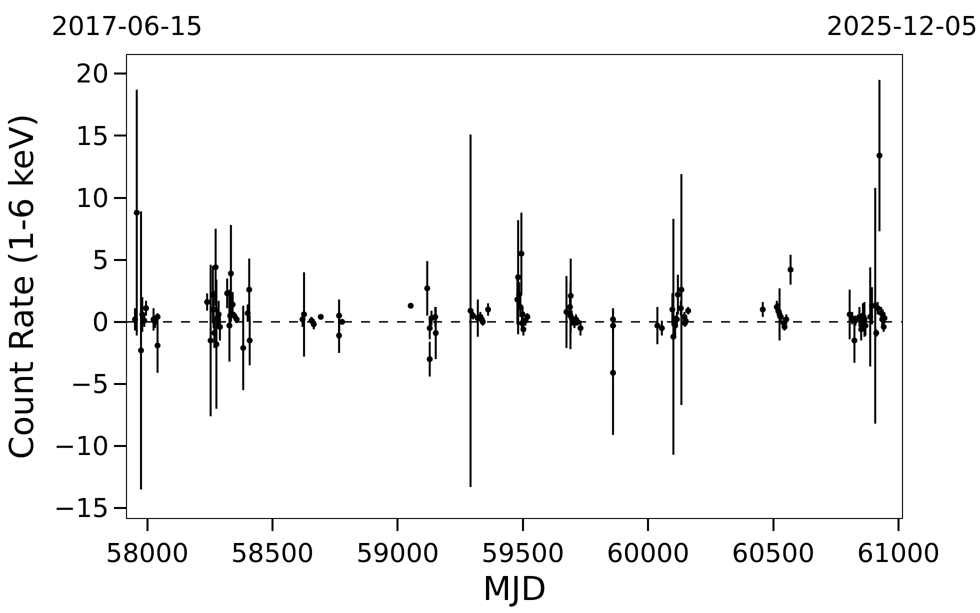 The width and height of the screenshot is (980, 613). Describe the element at coordinates (21, 287) in the screenshot. I see `y-axis-title: Count Rate (1-6 keV)` at that location.